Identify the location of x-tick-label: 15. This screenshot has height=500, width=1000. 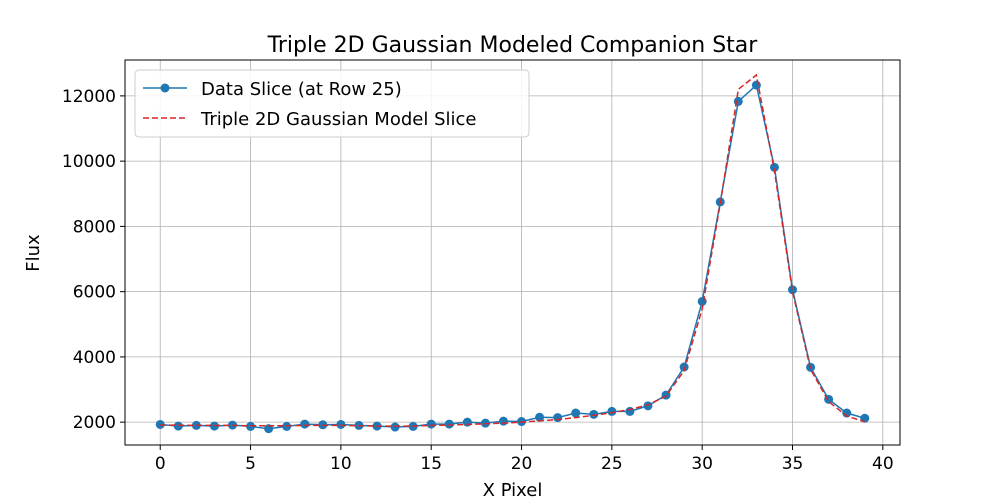
(431, 464).